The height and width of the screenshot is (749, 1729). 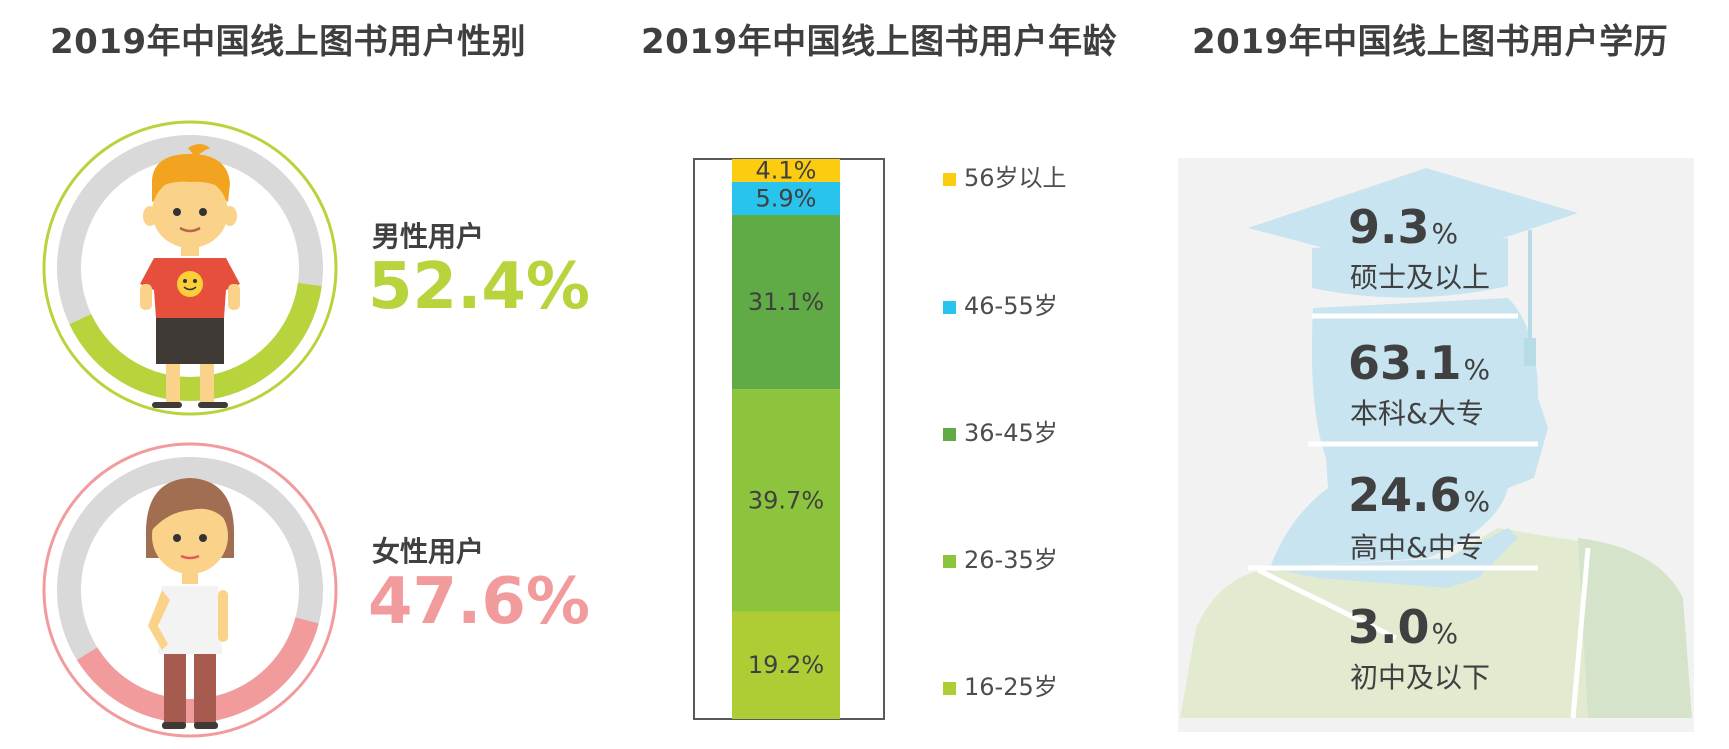 I want to click on male-outer-ring, so click(x=190, y=268).